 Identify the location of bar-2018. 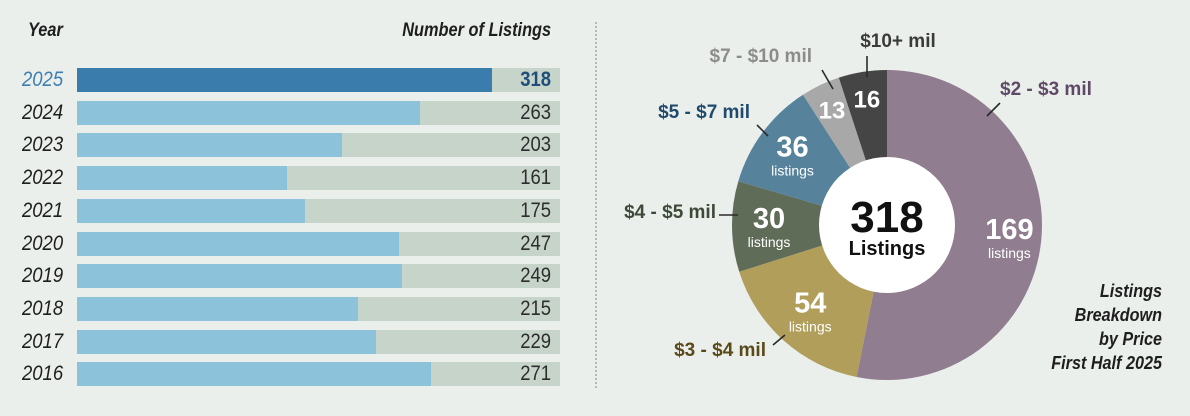
(217, 308).